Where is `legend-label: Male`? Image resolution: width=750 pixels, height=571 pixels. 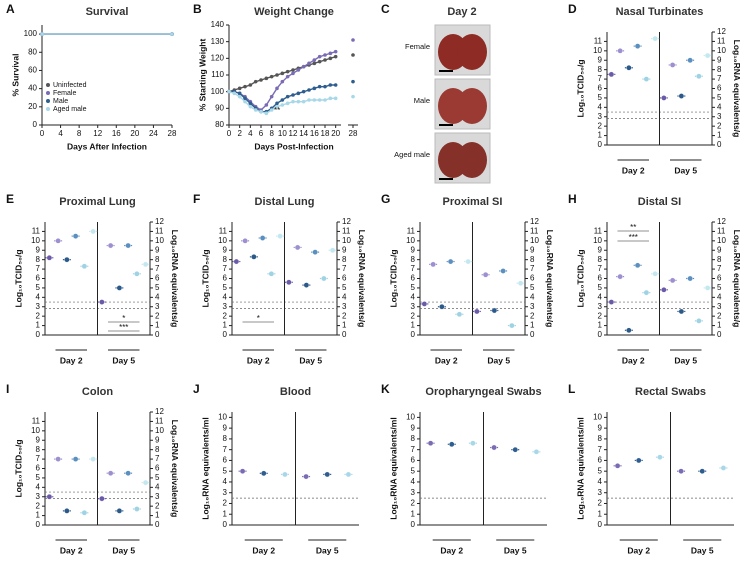 legend-label: Male is located at coordinates (60, 101).